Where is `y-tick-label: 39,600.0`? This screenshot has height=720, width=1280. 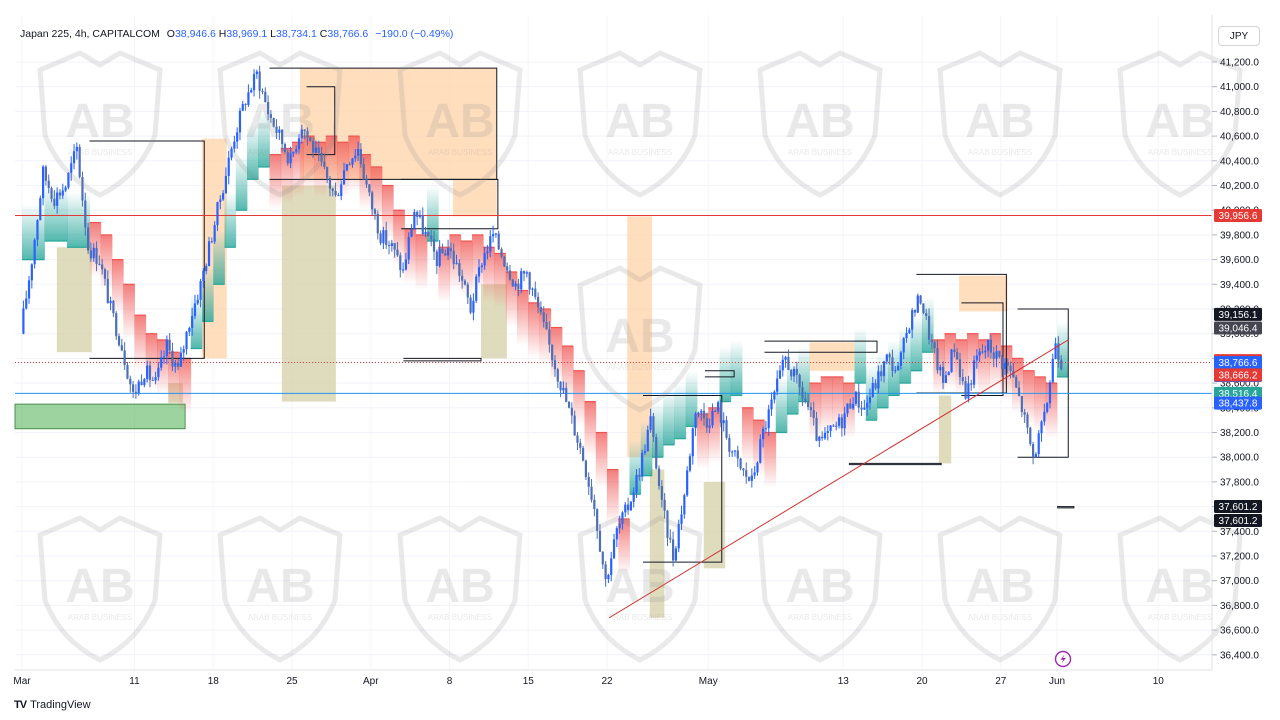 y-tick-label: 39,600.0 is located at coordinates (1239, 260).